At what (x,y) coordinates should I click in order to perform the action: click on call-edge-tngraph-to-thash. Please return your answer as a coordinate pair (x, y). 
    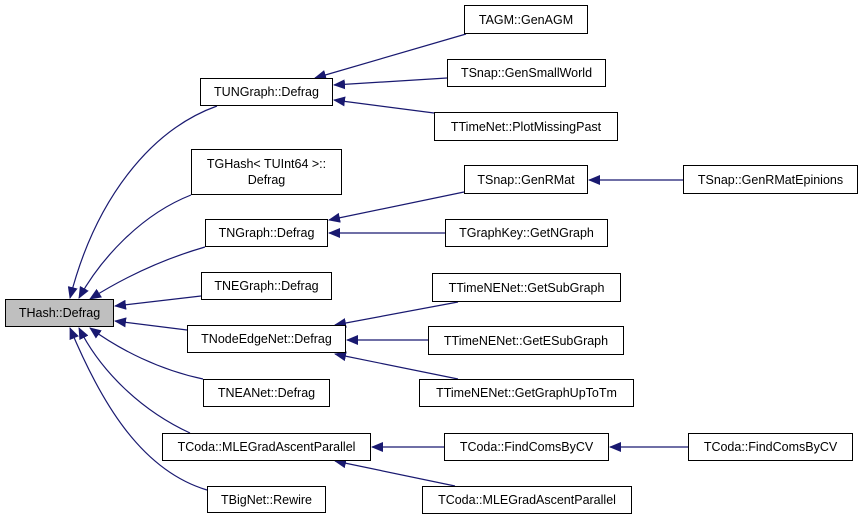
    Looking at the image, I should click on (147, 273).